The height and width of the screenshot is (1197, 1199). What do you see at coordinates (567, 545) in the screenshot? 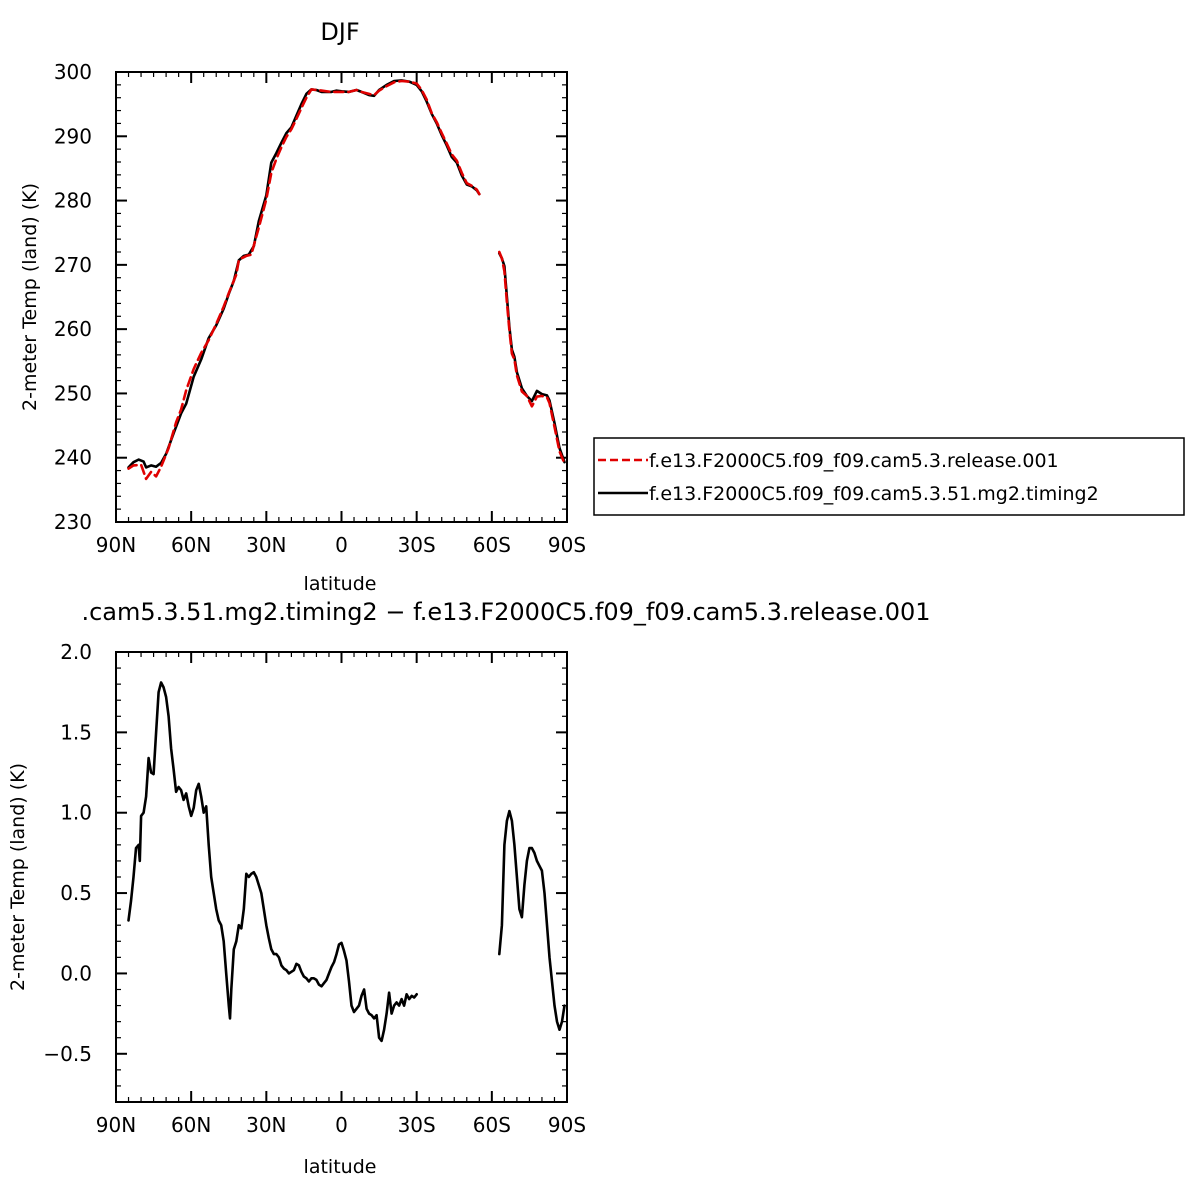
I see `top-x-tick-label: 90S` at bounding box center [567, 545].